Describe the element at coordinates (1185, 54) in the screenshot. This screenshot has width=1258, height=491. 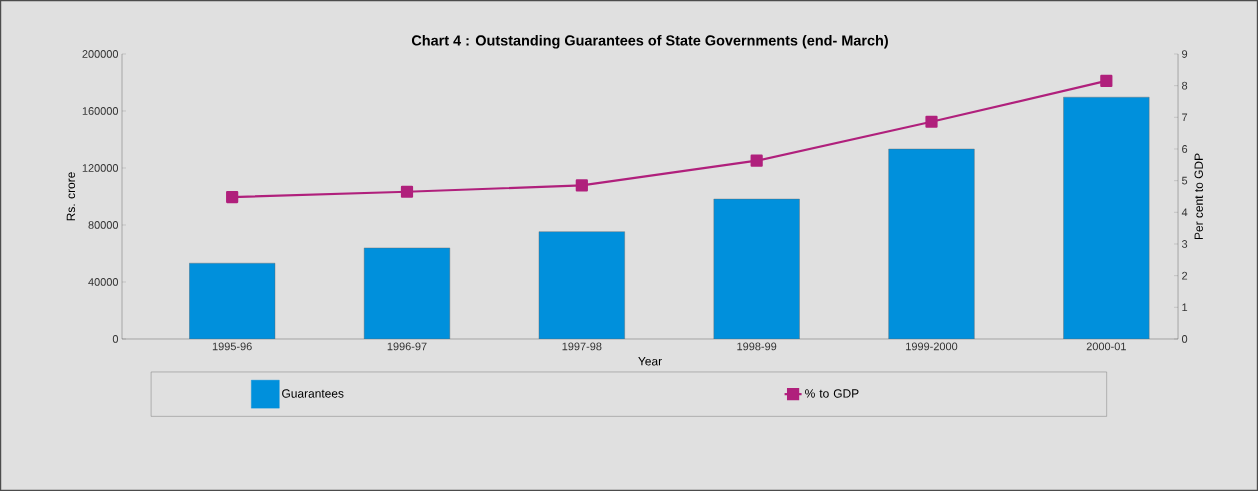
I see `y2-tick-label: 9` at that location.